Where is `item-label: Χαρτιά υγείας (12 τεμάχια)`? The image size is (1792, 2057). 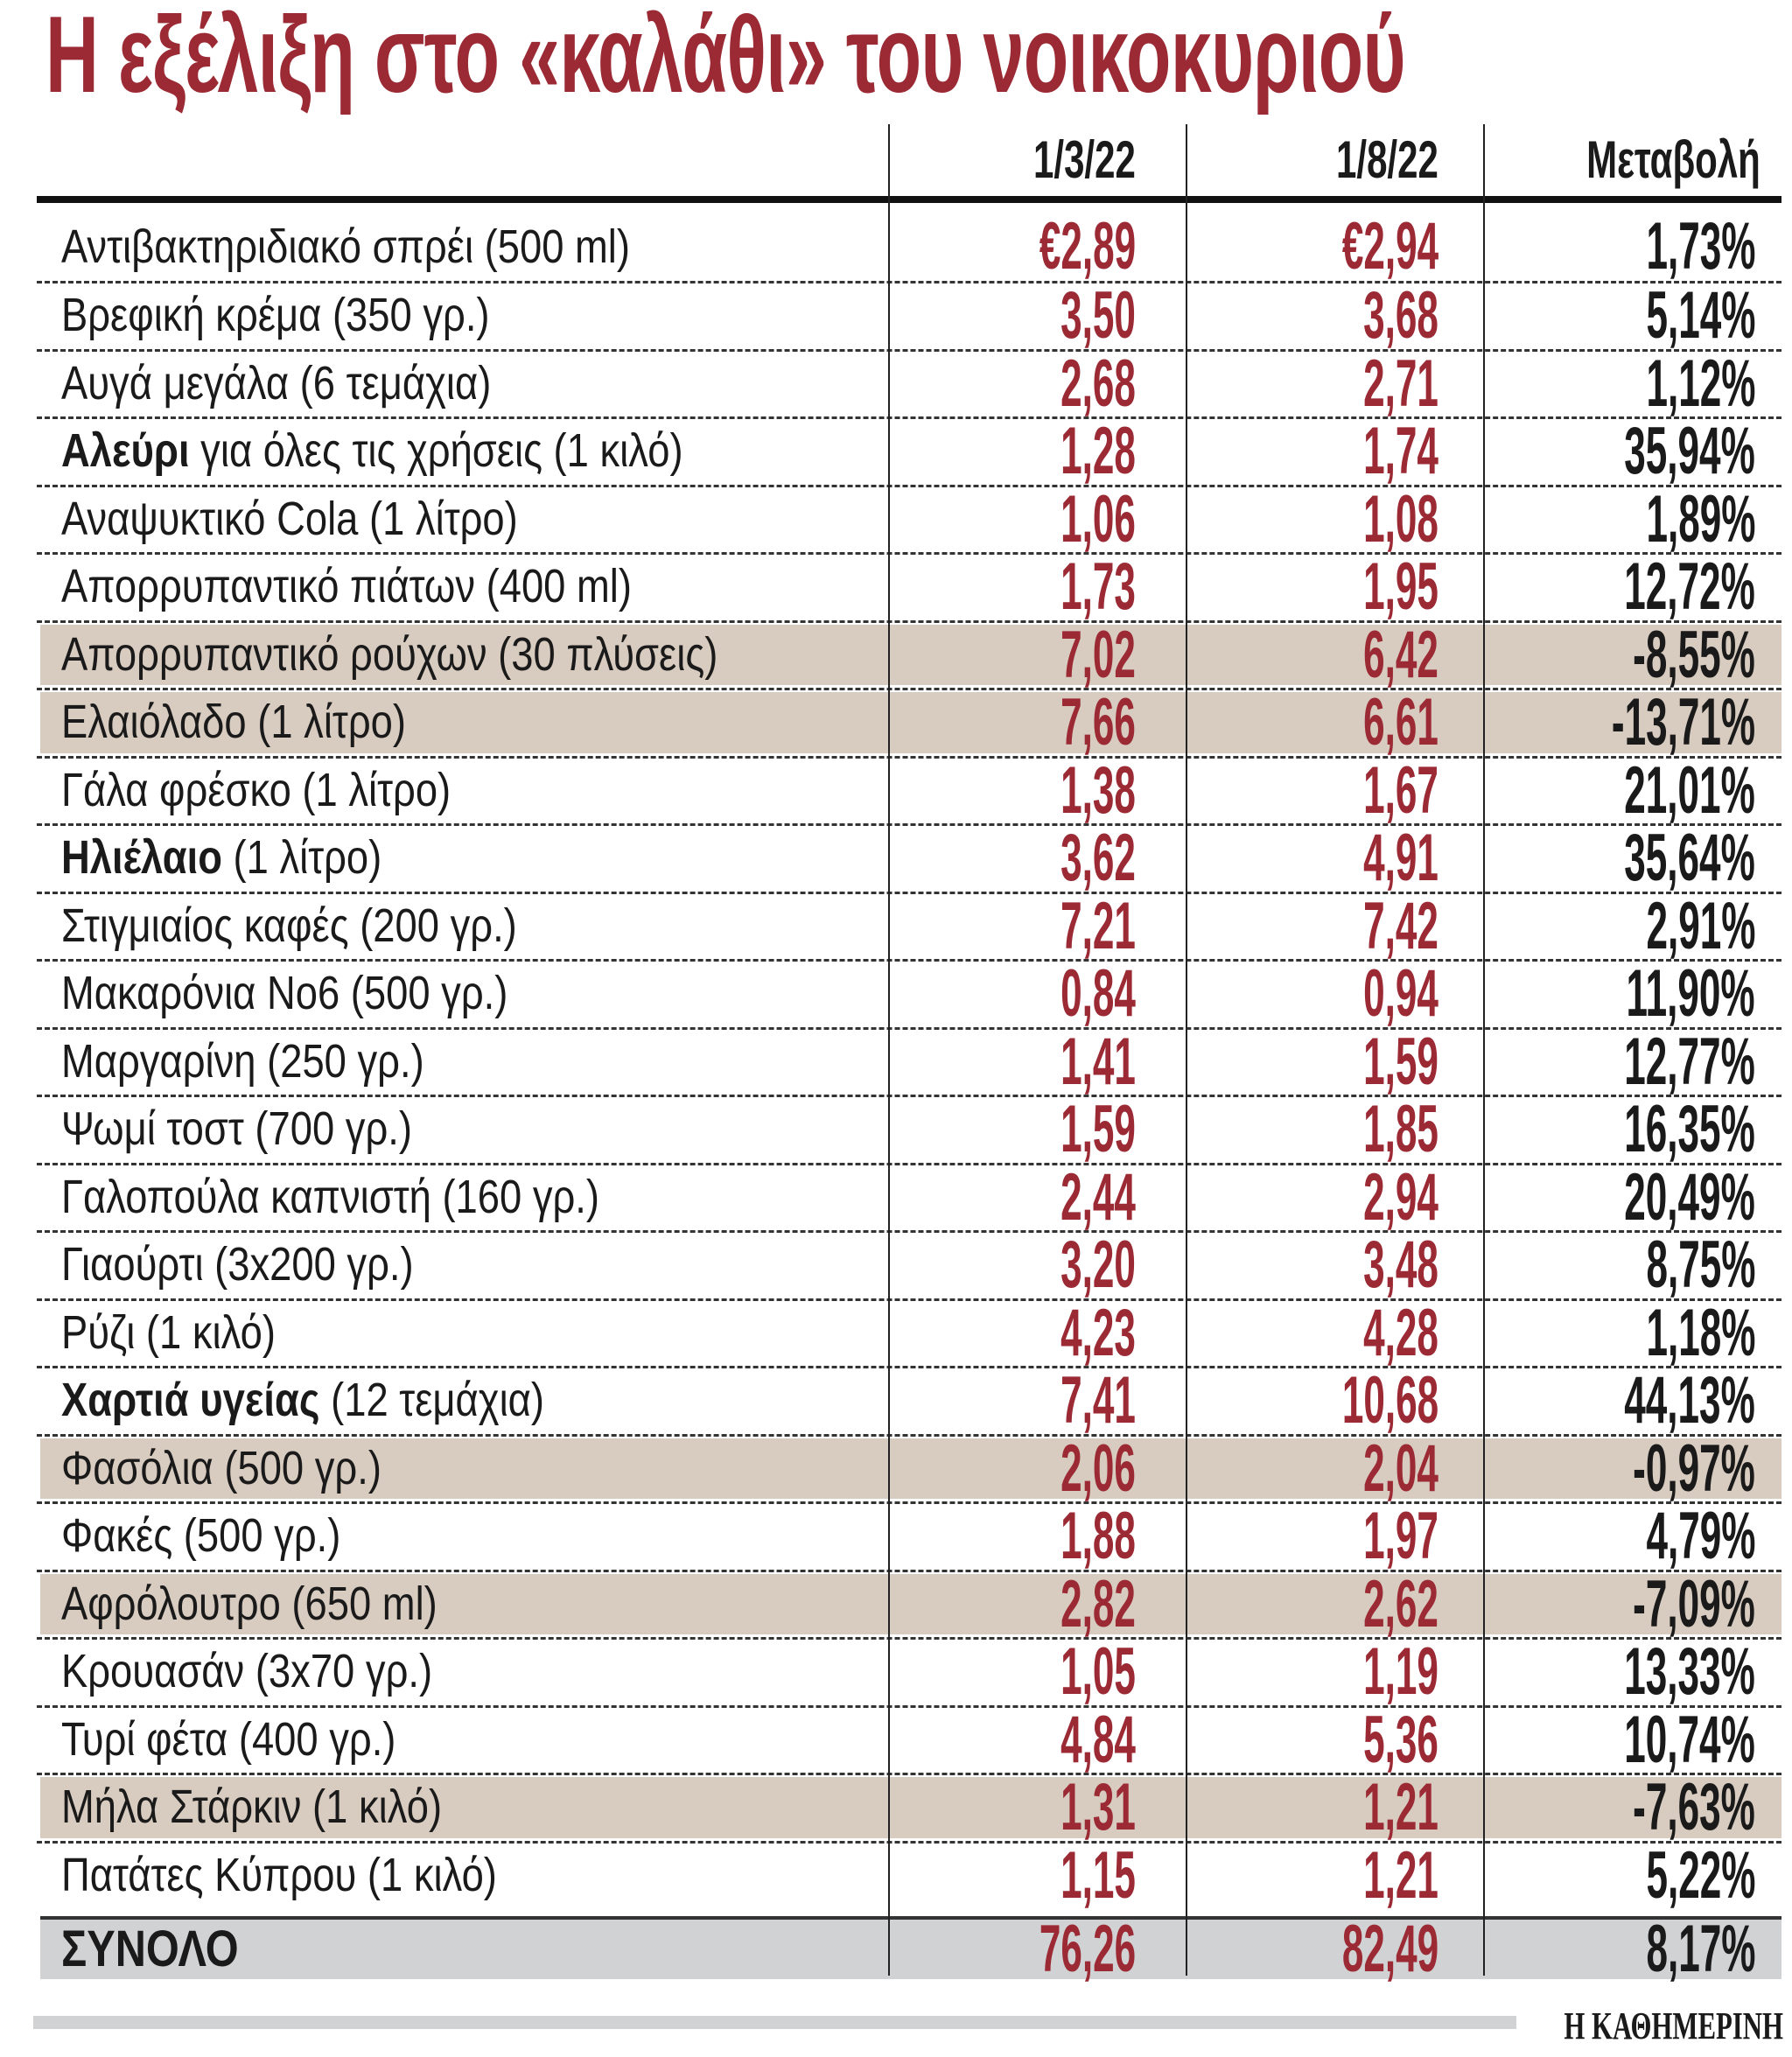 item-label: Χαρτιά υγείας (12 τεμάχια) is located at coordinates (348, 1401).